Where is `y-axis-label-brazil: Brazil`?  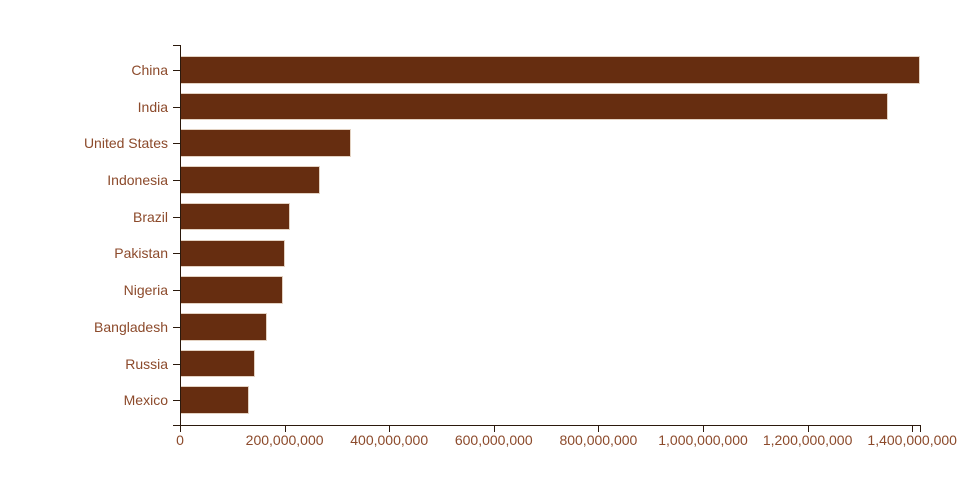 y-axis-label-brazil: Brazil is located at coordinates (150, 216).